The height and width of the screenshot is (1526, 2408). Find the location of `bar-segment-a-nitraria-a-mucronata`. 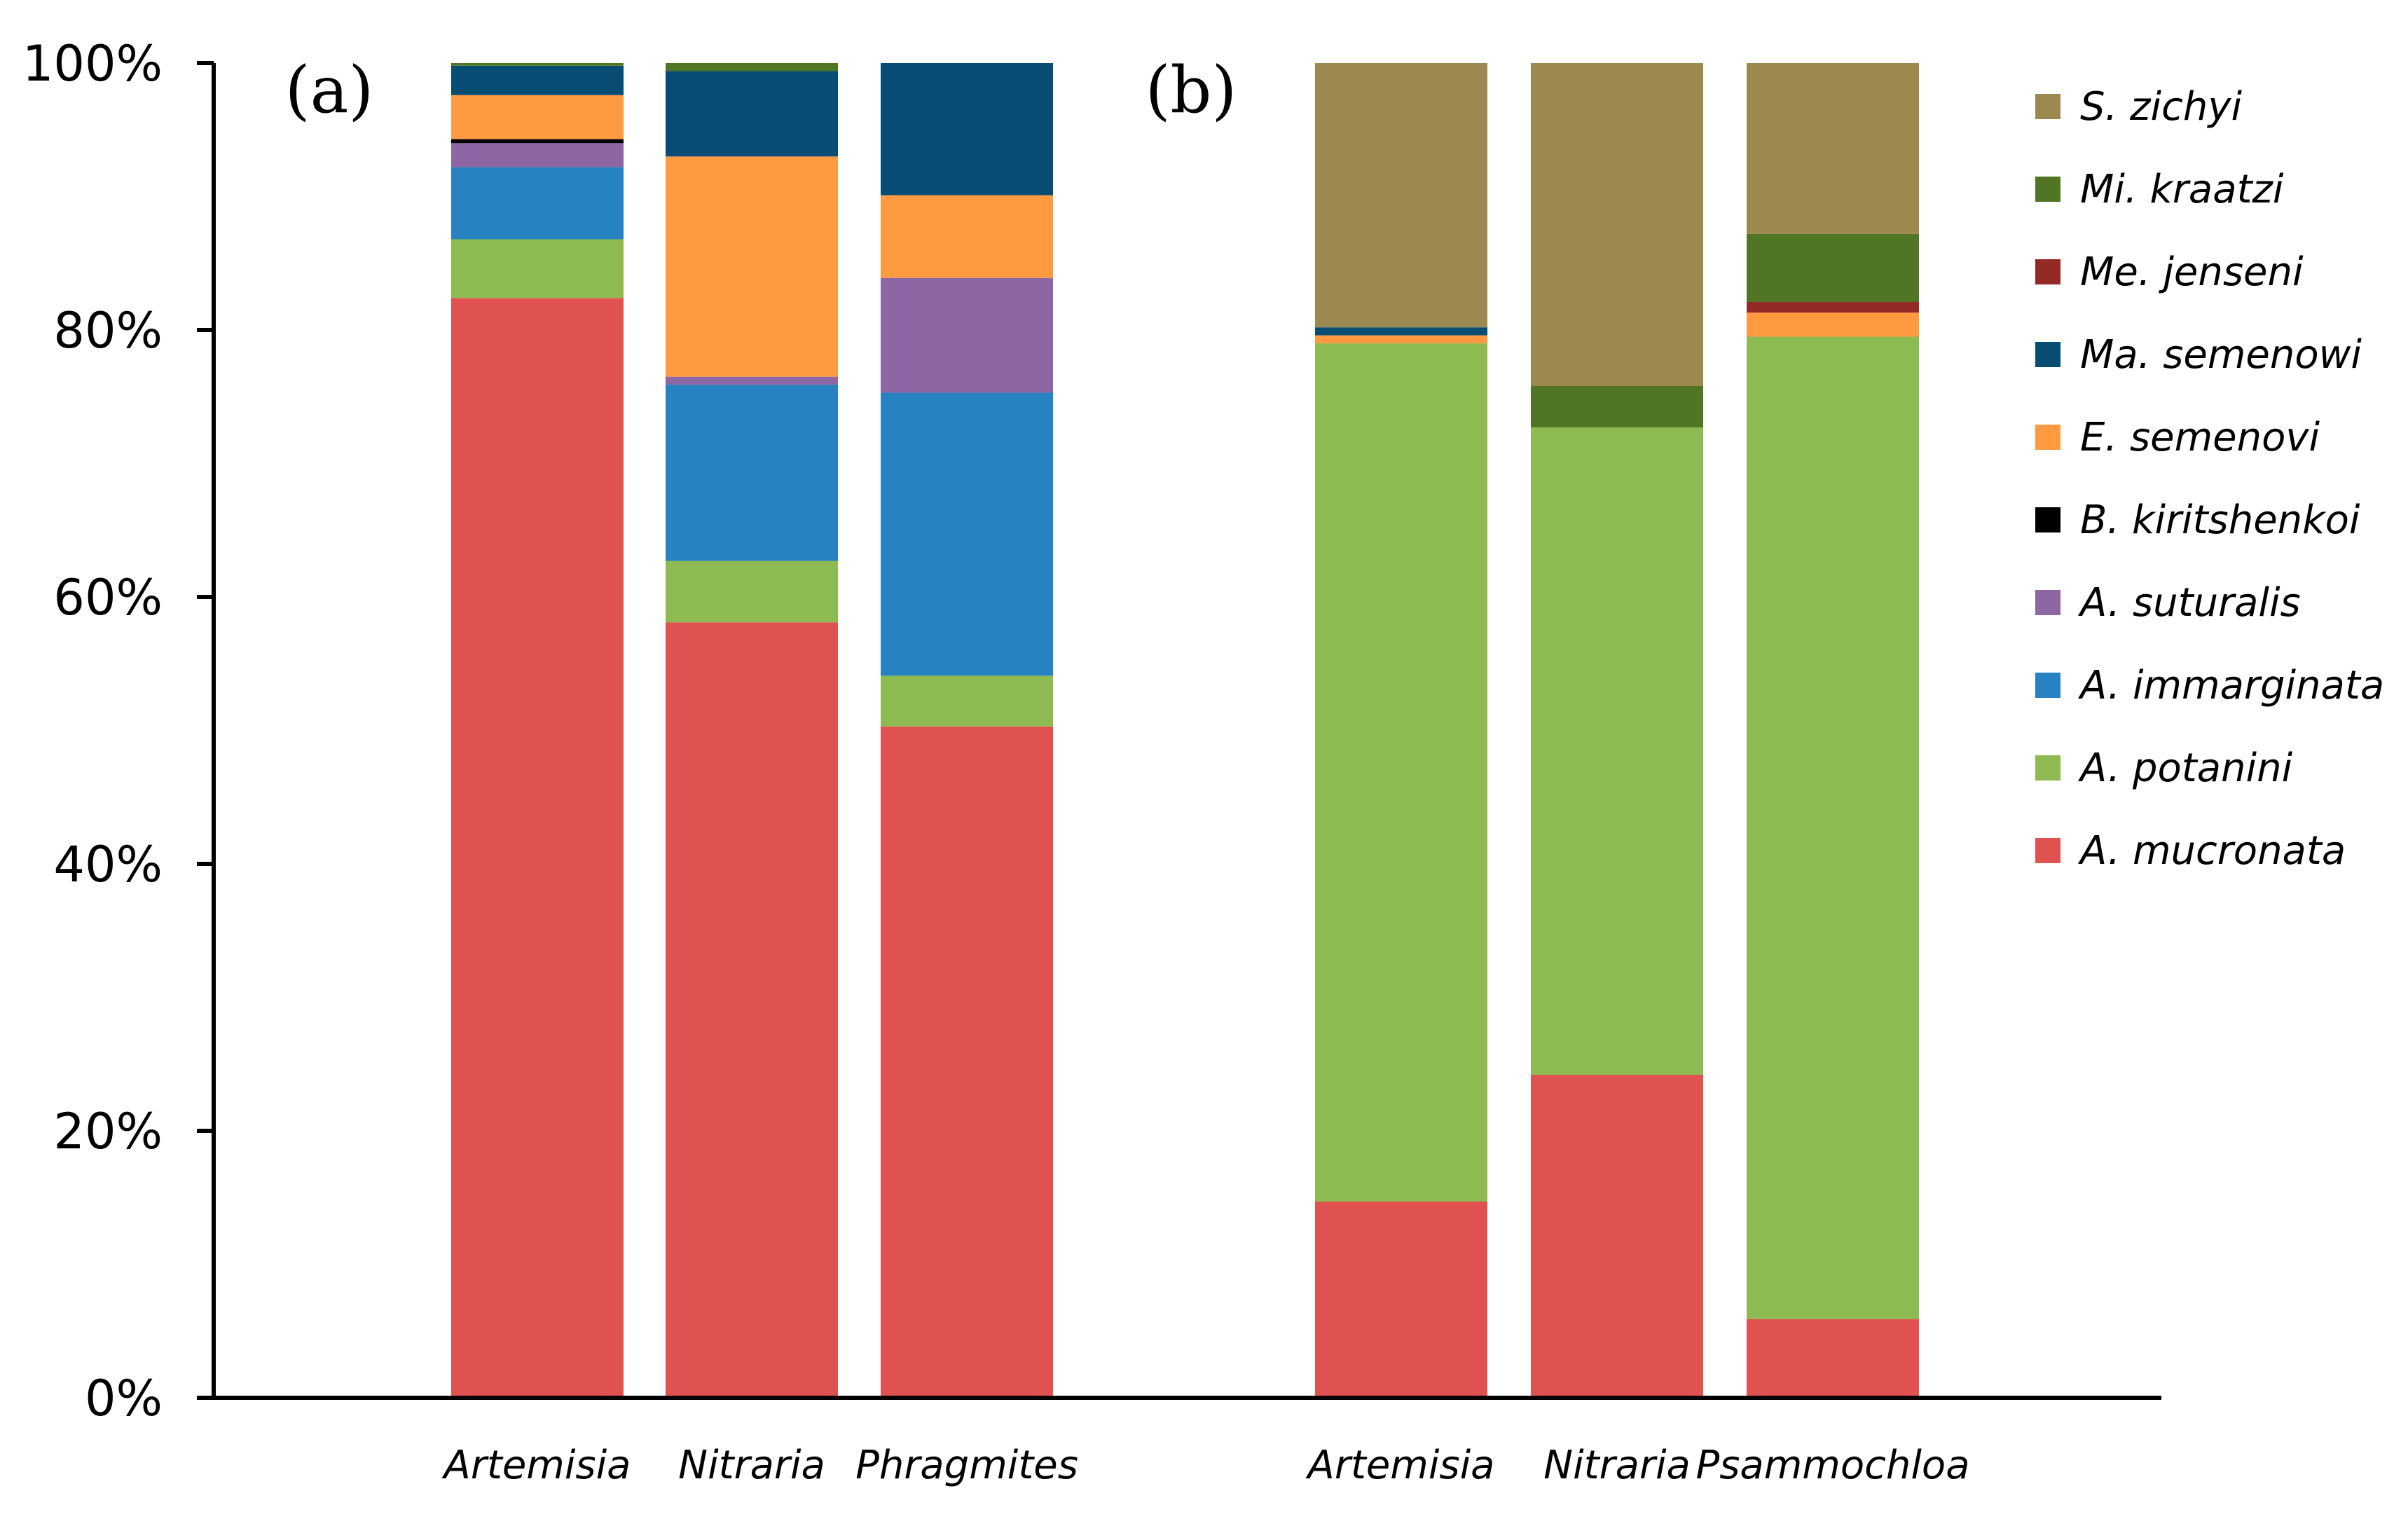

bar-segment-a-nitraria-a-mucronata is located at coordinates (752, 1010).